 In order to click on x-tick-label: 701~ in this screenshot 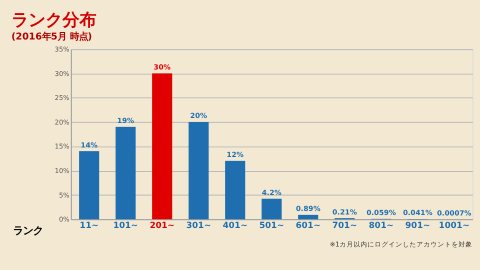, I will do `click(345, 226)`.